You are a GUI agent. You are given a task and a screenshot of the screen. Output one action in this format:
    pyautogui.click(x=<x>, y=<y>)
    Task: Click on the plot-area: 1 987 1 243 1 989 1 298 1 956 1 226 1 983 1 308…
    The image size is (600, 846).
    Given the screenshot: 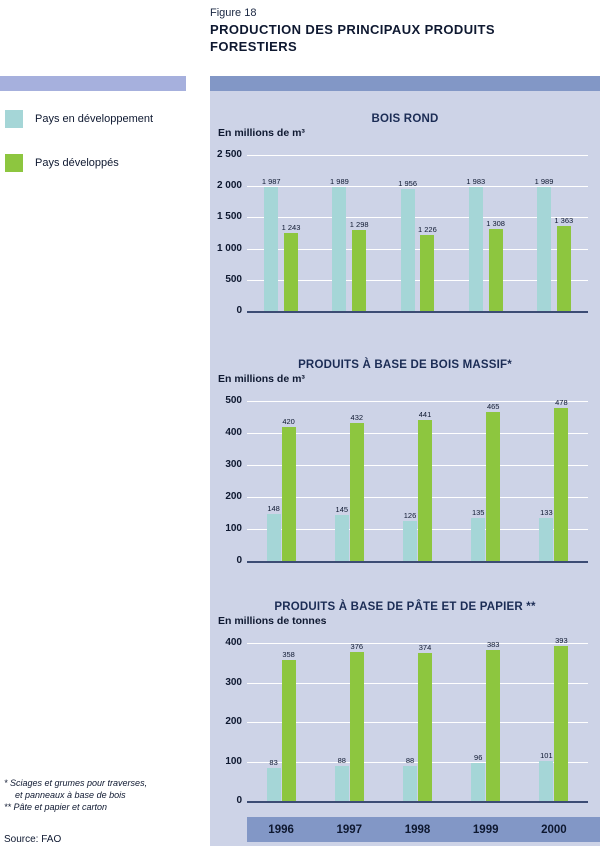 What is the action you would take?
    pyautogui.click(x=417, y=234)
    